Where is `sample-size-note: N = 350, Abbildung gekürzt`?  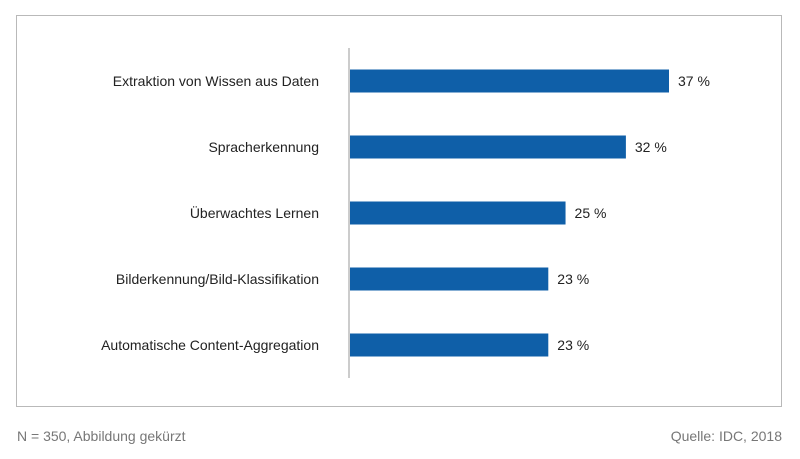 sample-size-note: N = 350, Abbildung gekürzt is located at coordinates (101, 436).